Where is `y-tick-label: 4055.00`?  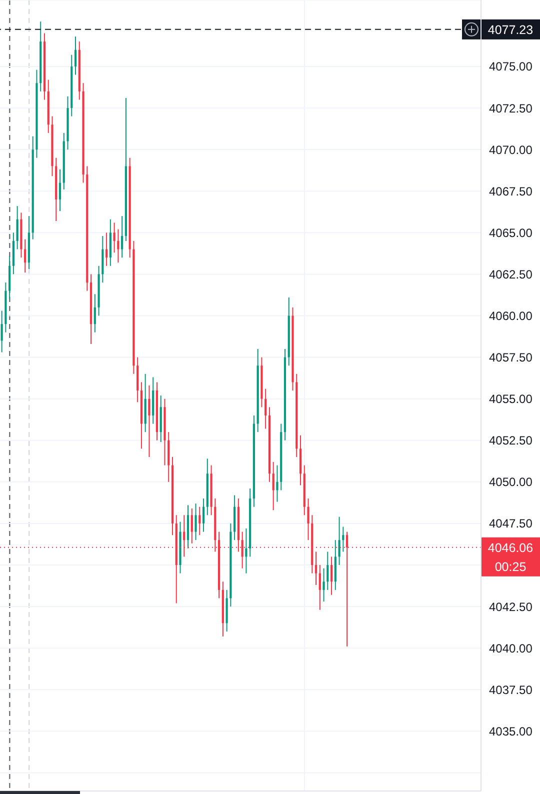 y-tick-label: 4055.00 is located at coordinates (511, 399).